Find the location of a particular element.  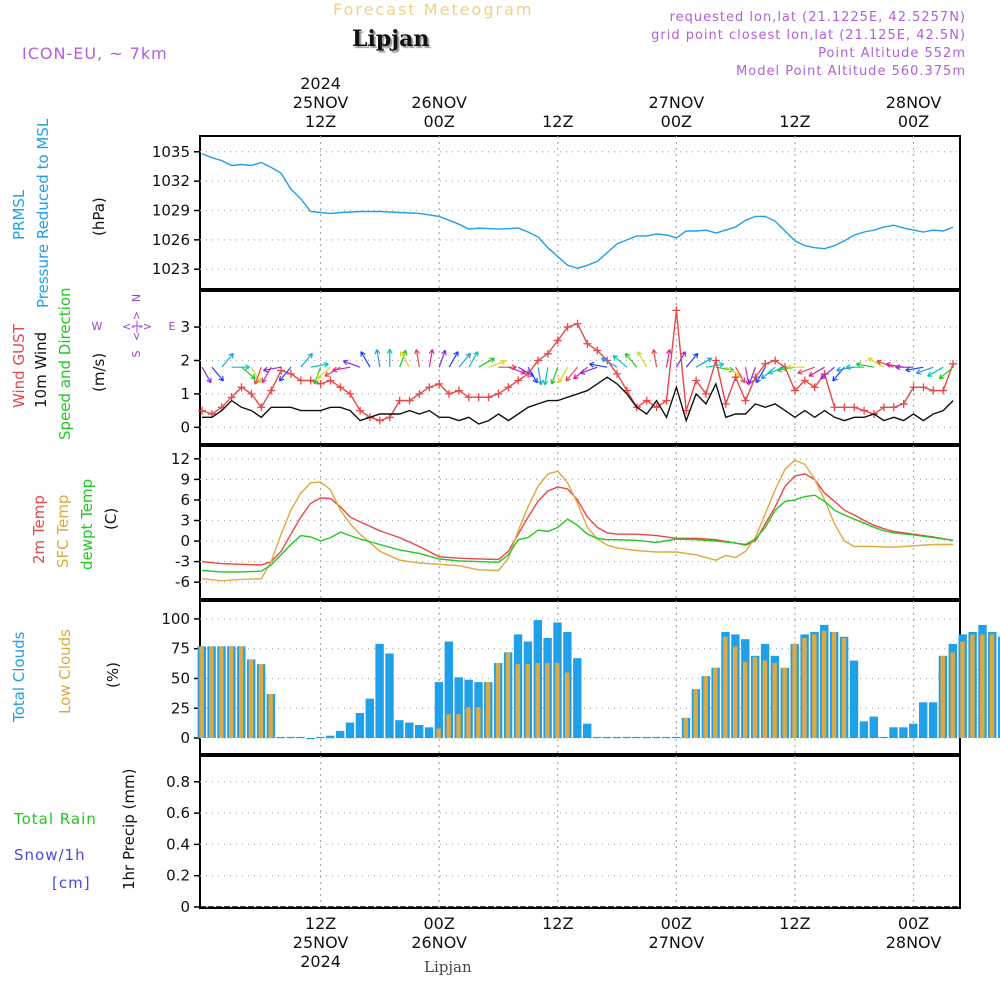

top-time-label: 12Z is located at coordinates (320, 121).